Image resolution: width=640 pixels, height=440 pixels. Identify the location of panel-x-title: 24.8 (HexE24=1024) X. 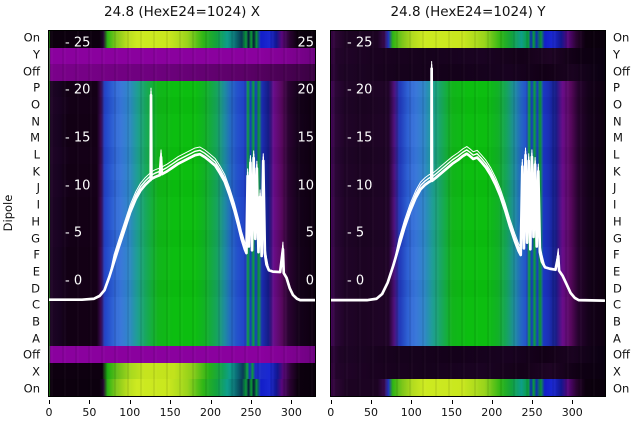
(181, 12).